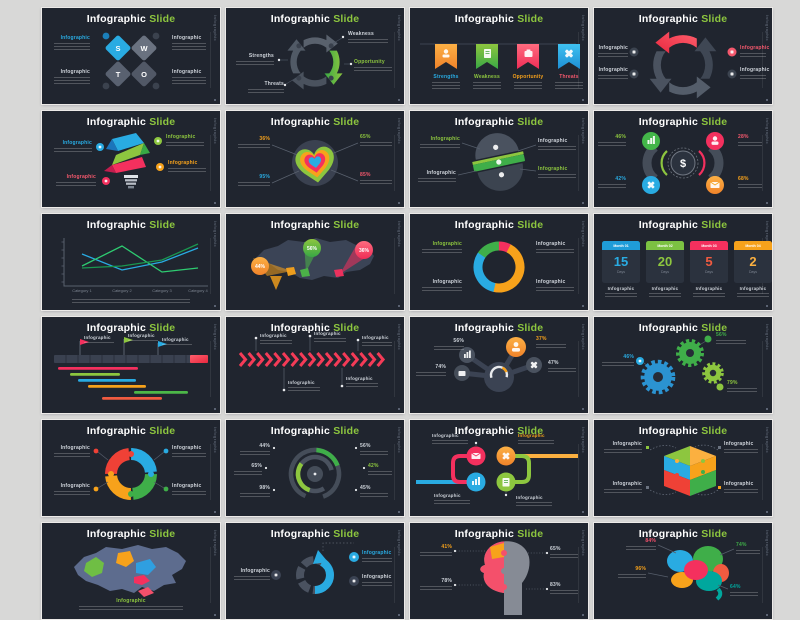 Image resolution: width=800 pixels, height=620 pixels. I want to click on card-unit: Days, so click(753, 272).